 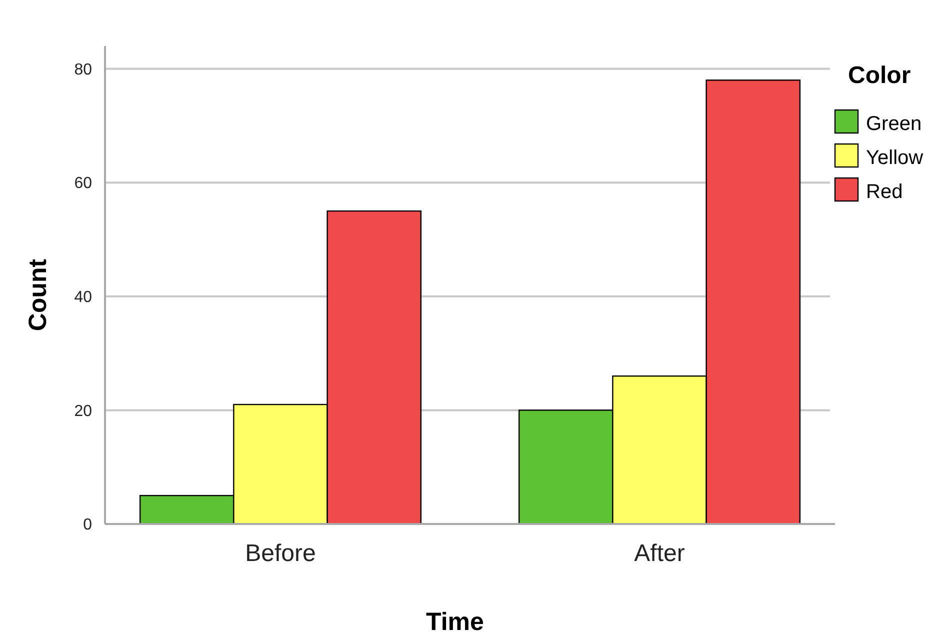 I want to click on x-tick-label: After, so click(x=659, y=553).